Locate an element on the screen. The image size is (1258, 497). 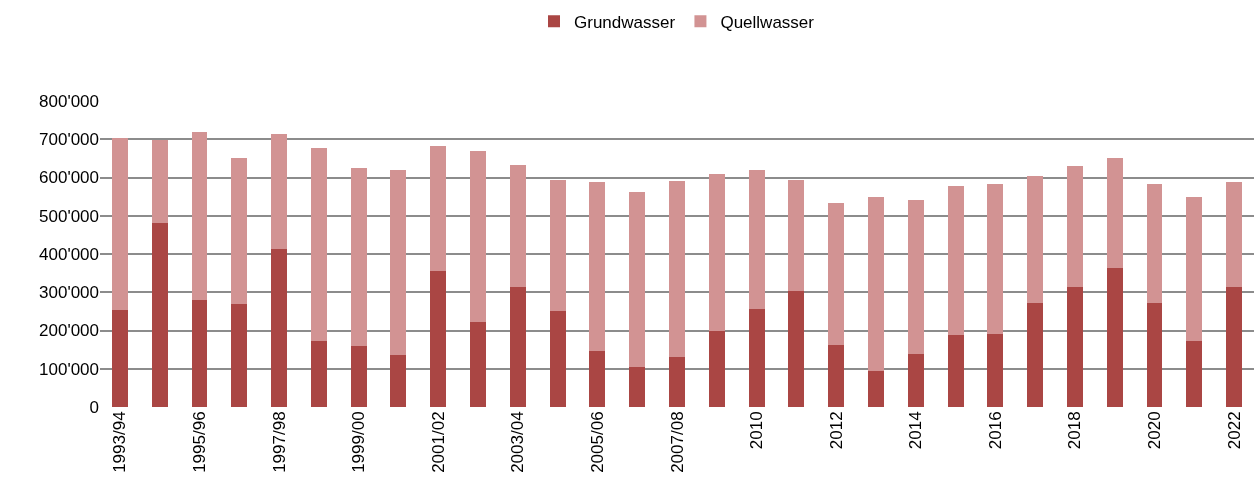
legend-label: Quellwasser is located at coordinates (767, 22).